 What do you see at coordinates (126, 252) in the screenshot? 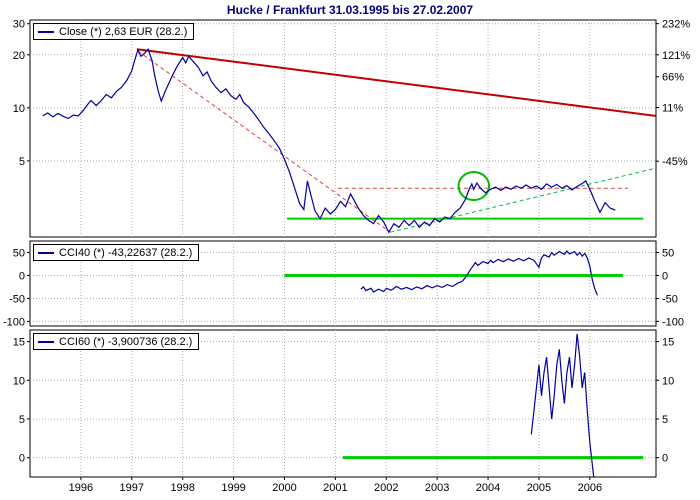
I see `cci40-legend-label: CCI40 (*) -43,22637 (28.2.)` at bounding box center [126, 252].